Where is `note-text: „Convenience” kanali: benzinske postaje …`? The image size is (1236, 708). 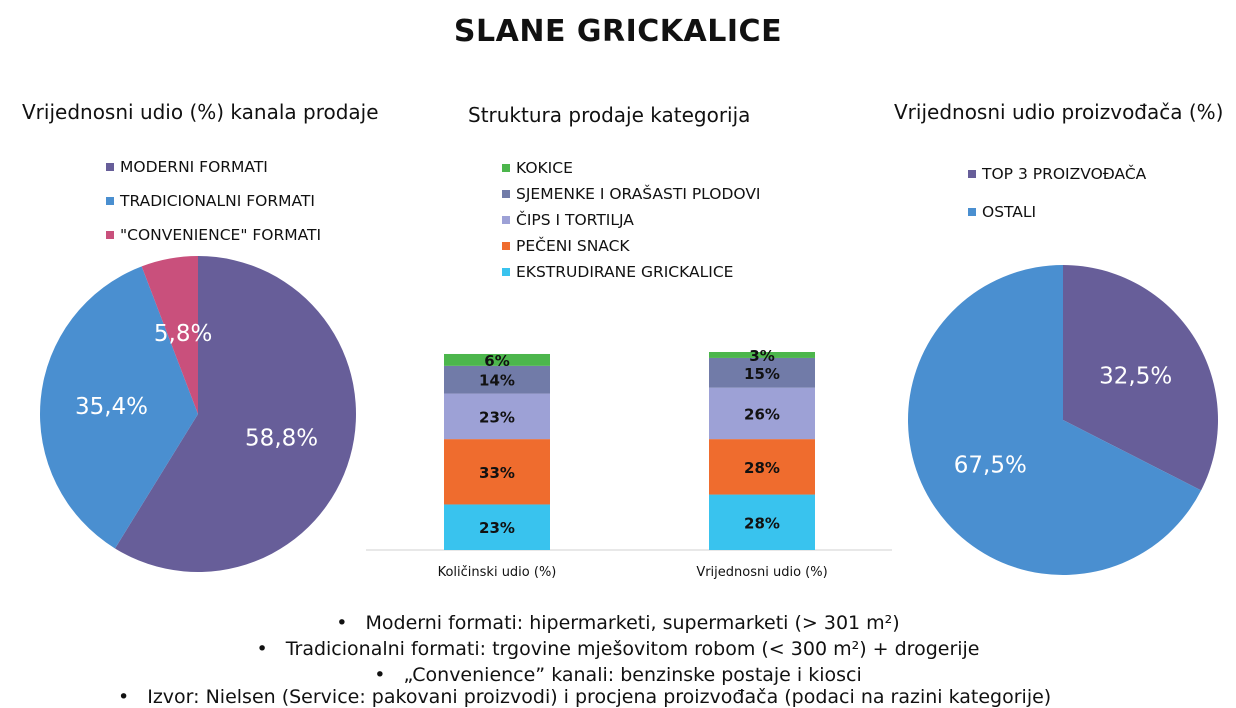 note-text: „Convenience” kanali: benzinske postaje … is located at coordinates (632, 675).